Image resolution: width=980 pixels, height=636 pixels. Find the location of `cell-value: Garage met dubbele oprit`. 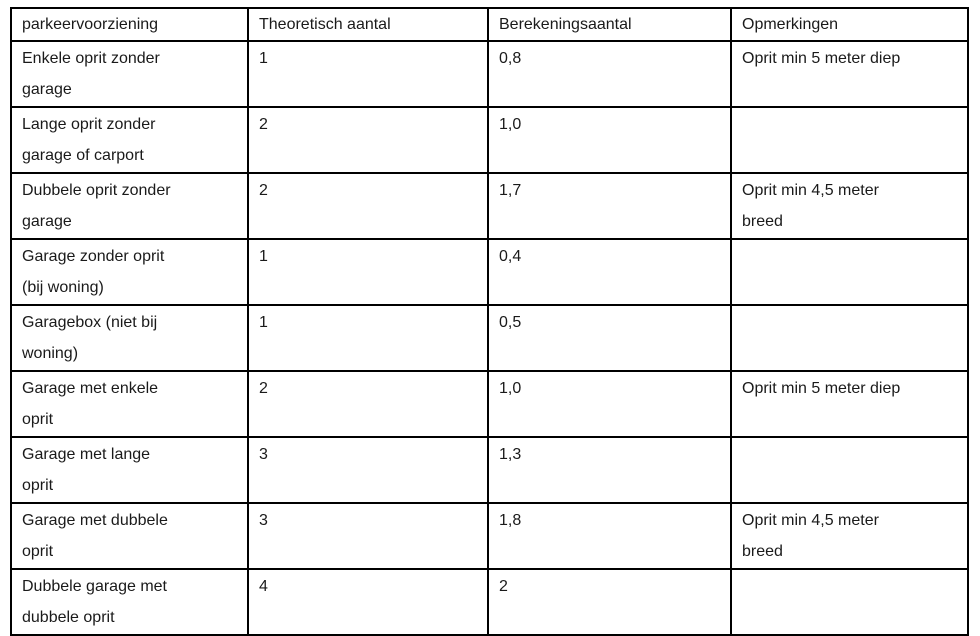

cell-value: Garage met dubbele oprit is located at coordinates (95, 536).